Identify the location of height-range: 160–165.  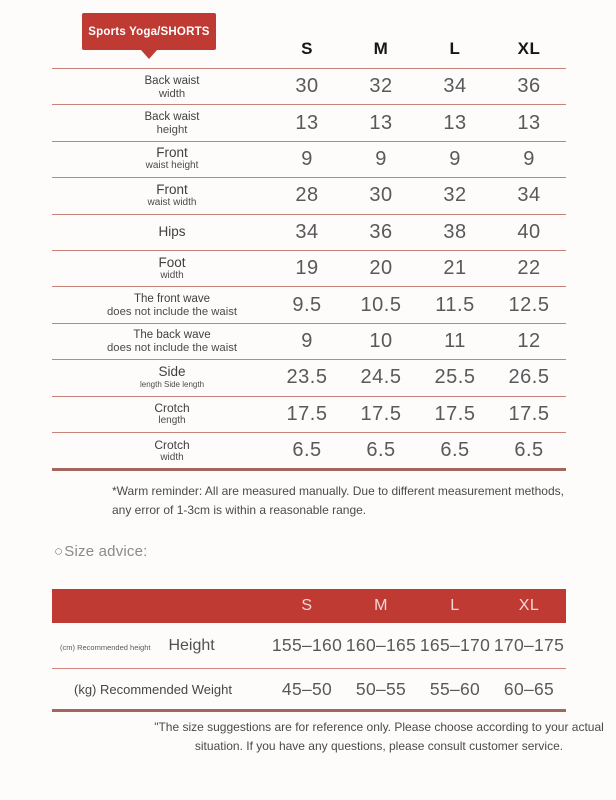
(381, 645).